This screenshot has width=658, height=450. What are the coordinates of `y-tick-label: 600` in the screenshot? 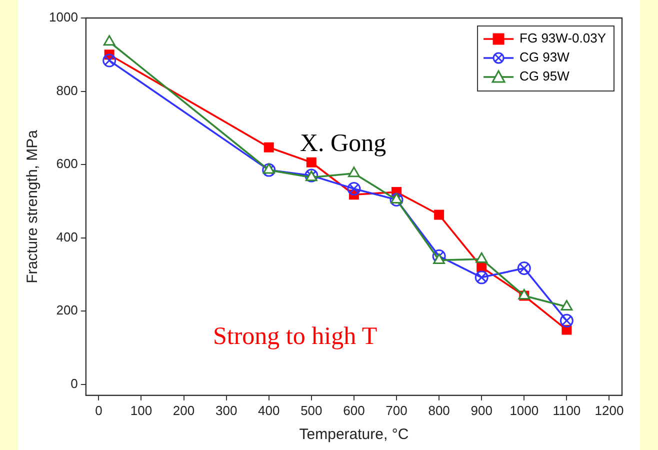 It's located at (67, 164).